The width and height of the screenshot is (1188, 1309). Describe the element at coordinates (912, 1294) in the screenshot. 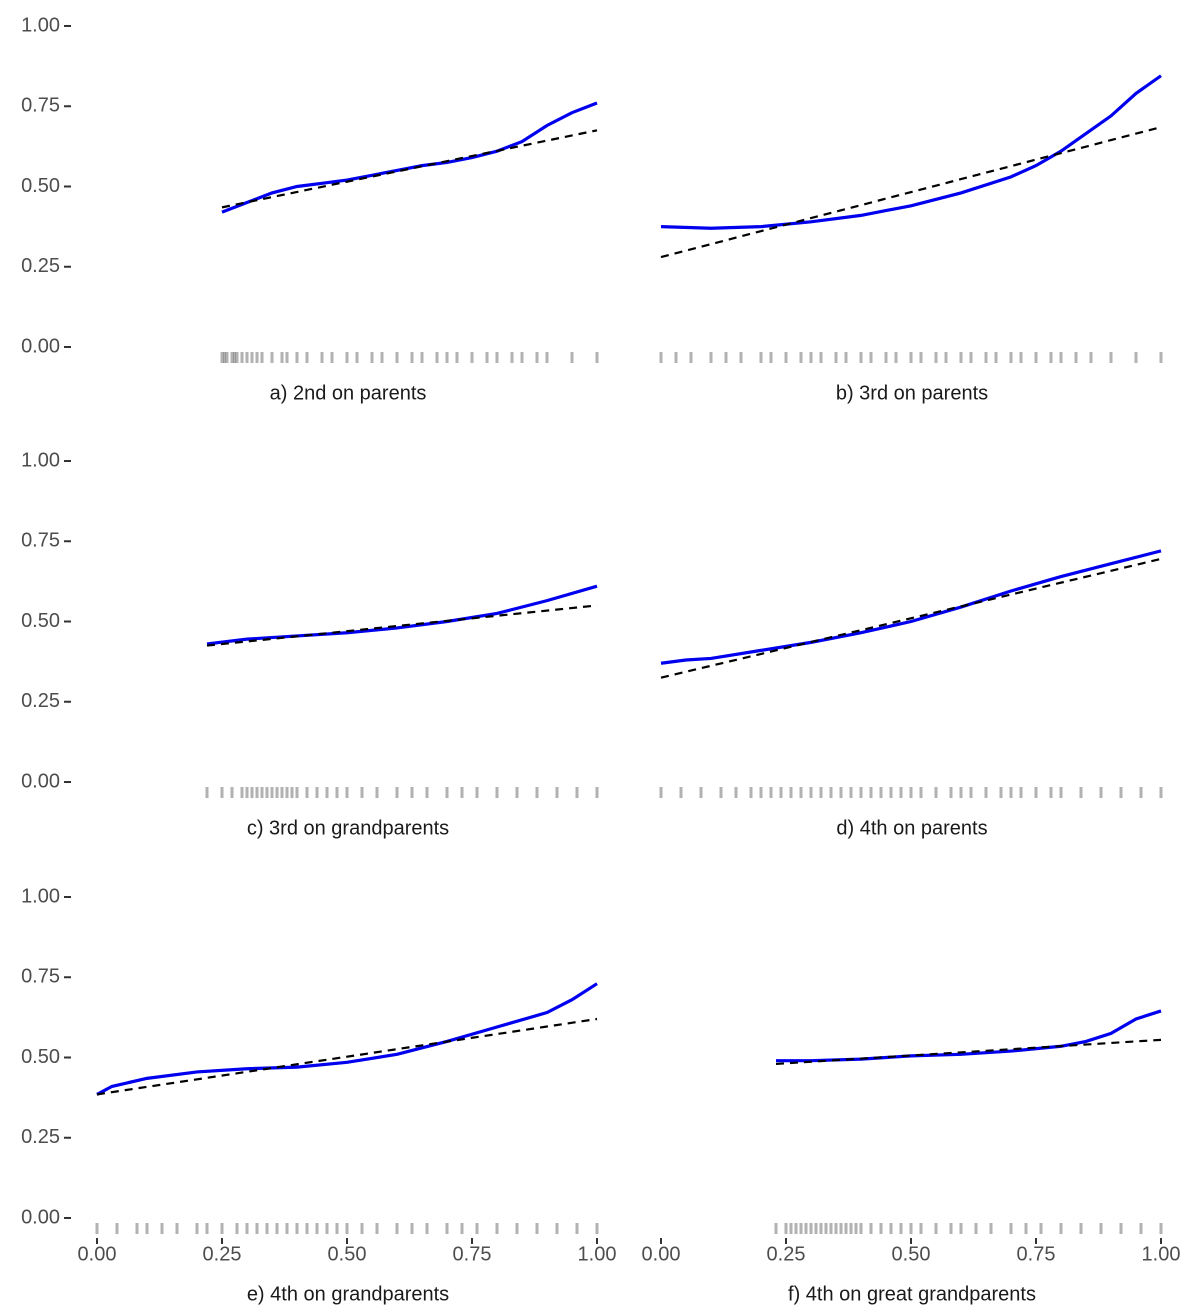

I see `panel-label: f) 4th on great grandparents` at that location.